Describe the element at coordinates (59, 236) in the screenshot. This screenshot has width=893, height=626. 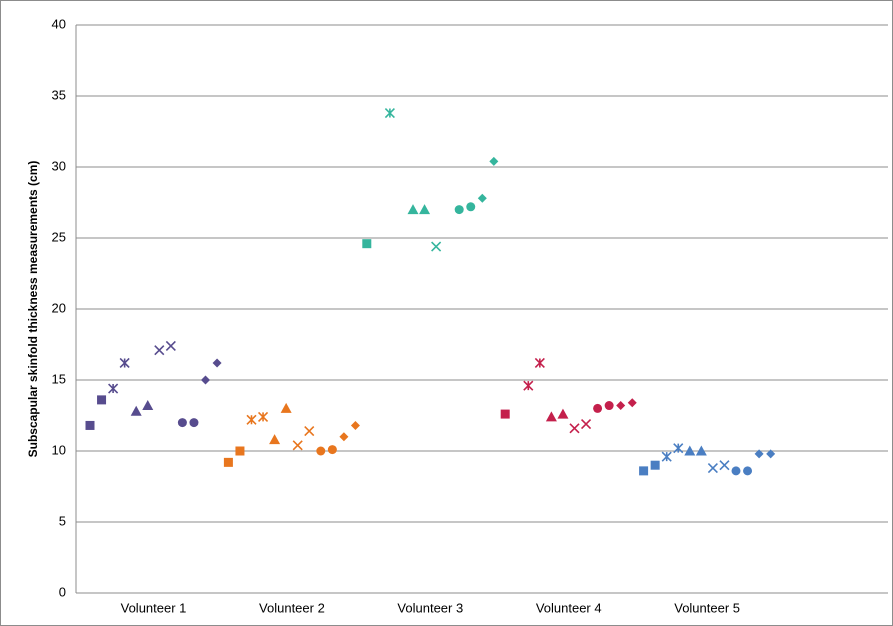
I see `y-tick-label: 25` at that location.